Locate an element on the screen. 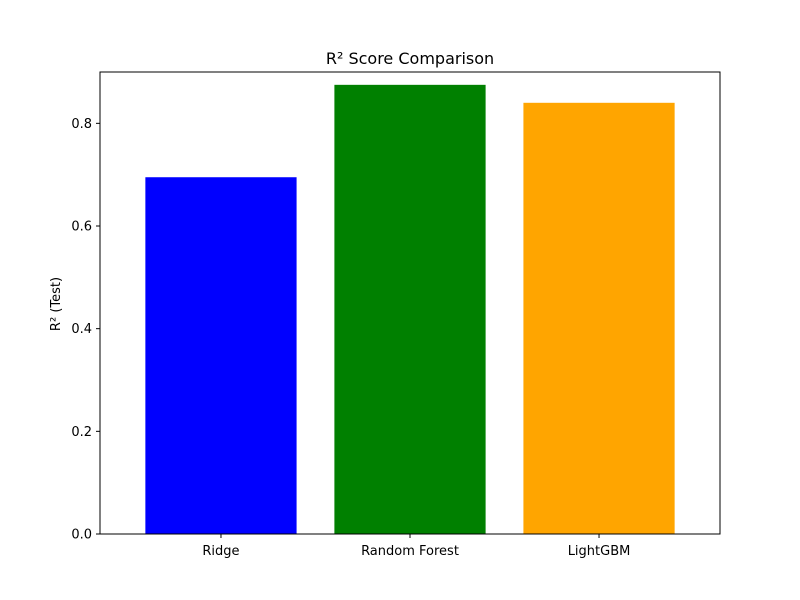 The image size is (800, 600). y-tick-label: 0.4 is located at coordinates (81, 329).